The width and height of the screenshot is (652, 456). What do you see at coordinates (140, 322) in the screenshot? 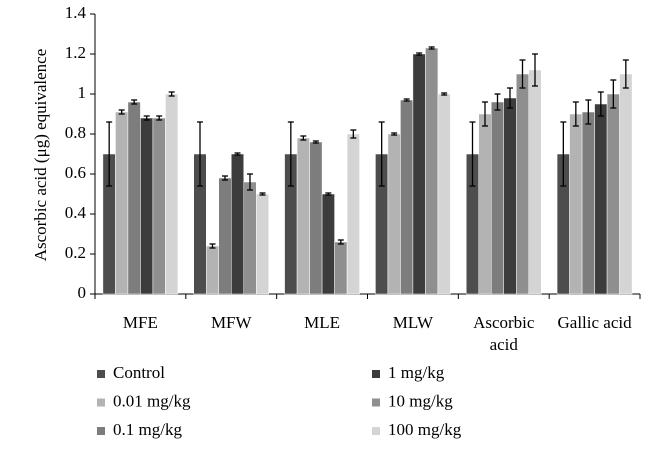
I see `x-tick-label: MFE` at bounding box center [140, 322].